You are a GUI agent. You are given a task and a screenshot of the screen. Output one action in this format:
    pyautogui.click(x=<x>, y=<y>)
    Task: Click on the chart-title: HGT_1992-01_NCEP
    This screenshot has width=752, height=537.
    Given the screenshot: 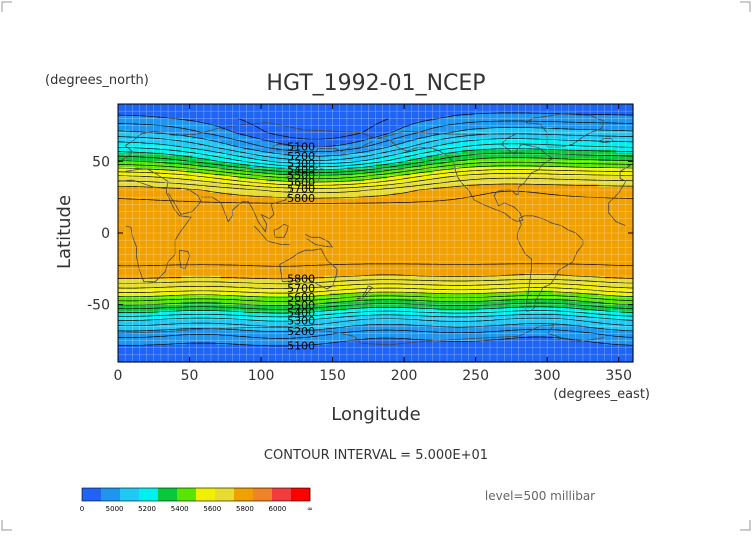 What is the action you would take?
    pyautogui.click(x=375, y=83)
    